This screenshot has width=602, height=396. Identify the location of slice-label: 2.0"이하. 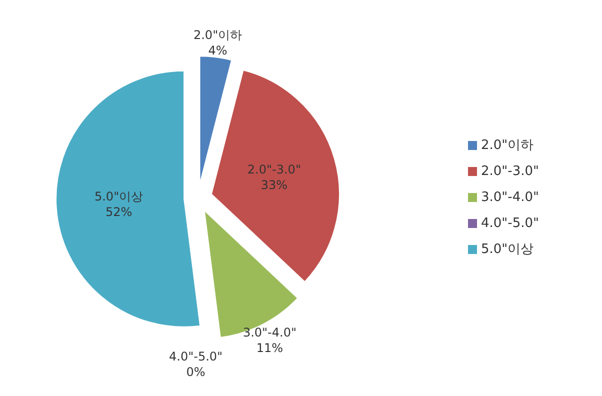
(218, 35).